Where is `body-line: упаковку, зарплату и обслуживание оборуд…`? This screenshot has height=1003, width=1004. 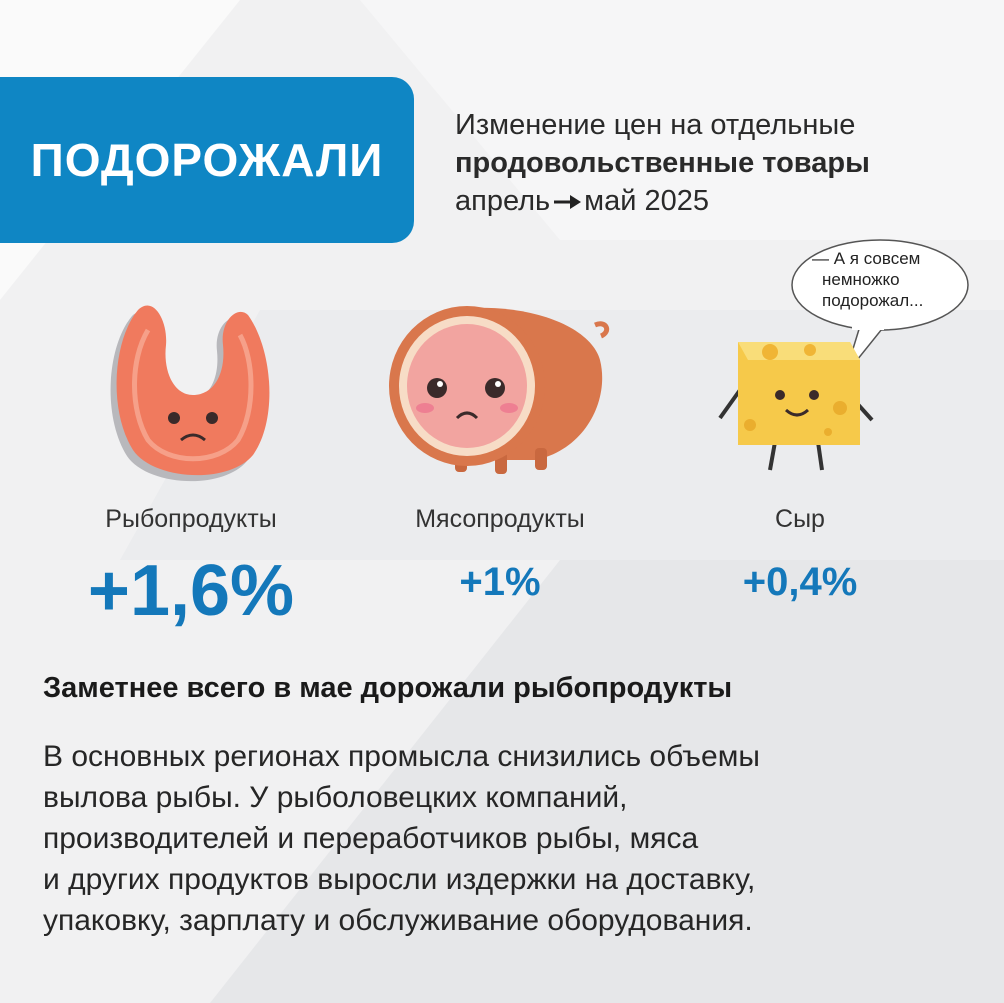 body-line: упаковку, зарплату и обслуживание оборуд… is located at coordinates (398, 920).